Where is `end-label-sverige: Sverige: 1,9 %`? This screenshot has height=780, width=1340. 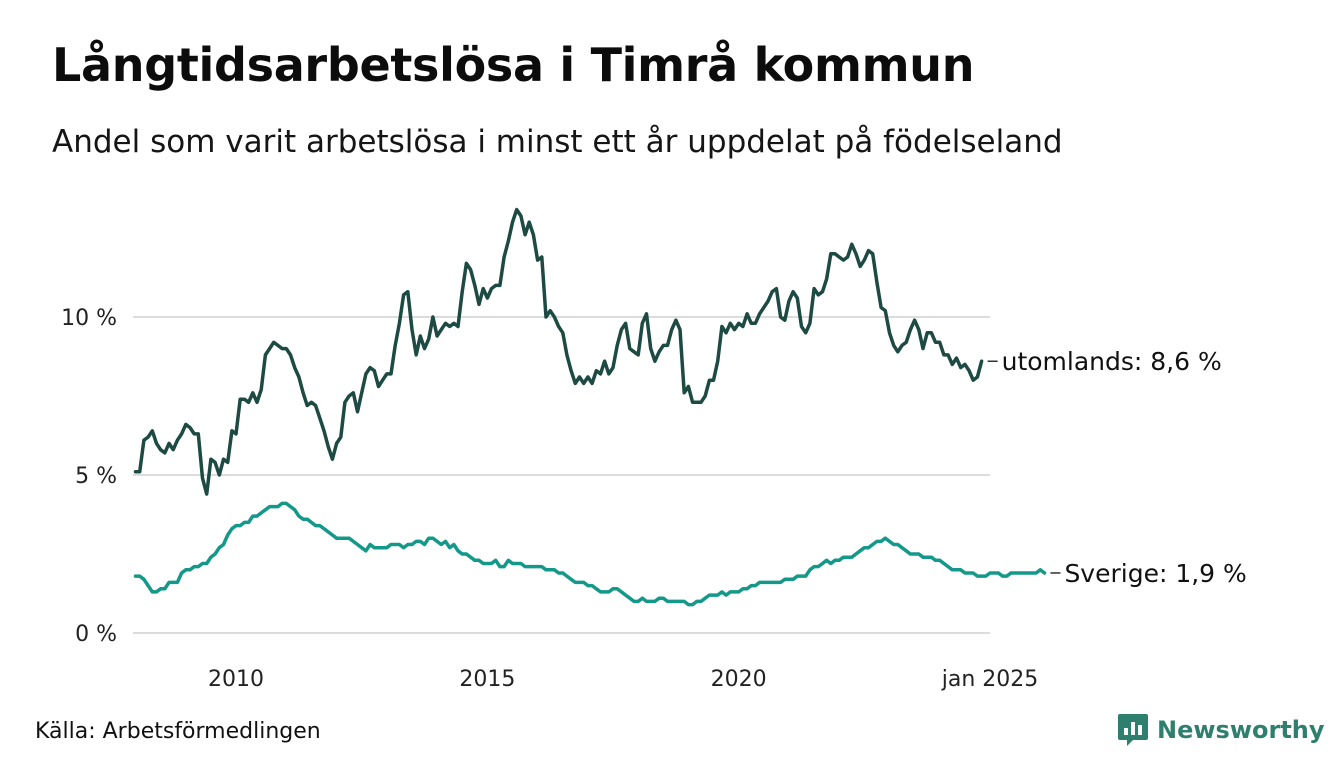 end-label-sverige: Sverige: 1,9 % is located at coordinates (1155, 573).